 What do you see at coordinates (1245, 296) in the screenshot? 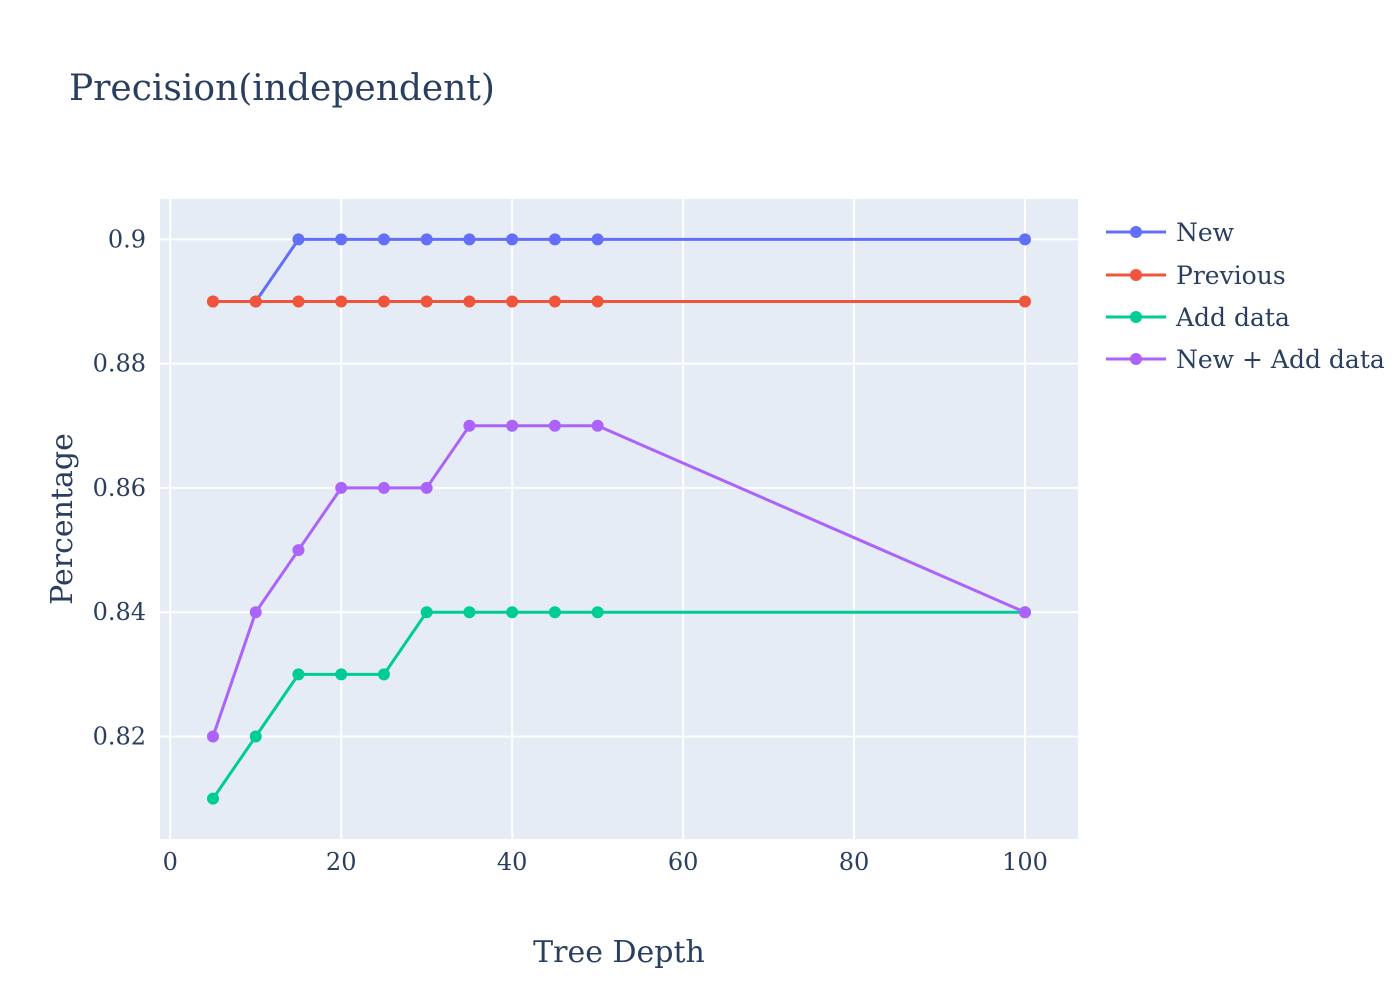
I see `legend: New Previous Add data New + Add data` at bounding box center [1245, 296].